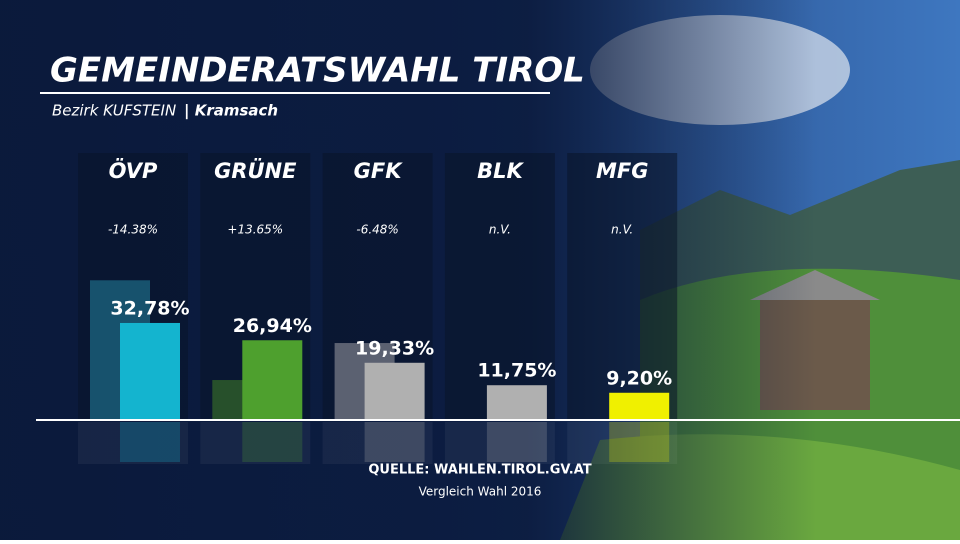  I want to click on note: Vergleich Wahl 2016, so click(480, 492).